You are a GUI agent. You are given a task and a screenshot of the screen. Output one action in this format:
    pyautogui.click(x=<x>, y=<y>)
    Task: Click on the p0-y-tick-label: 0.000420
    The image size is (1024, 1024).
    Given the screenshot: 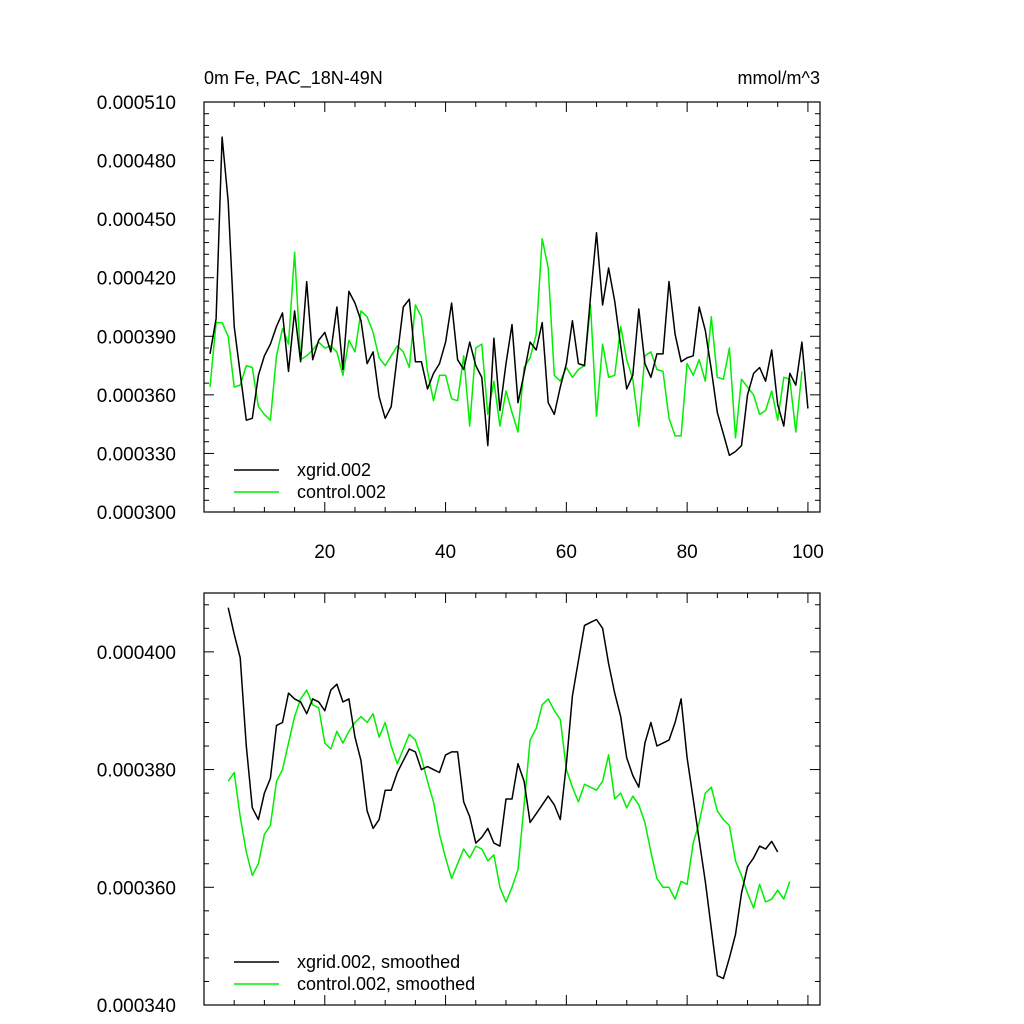 What is the action you would take?
    pyautogui.click(x=136, y=279)
    